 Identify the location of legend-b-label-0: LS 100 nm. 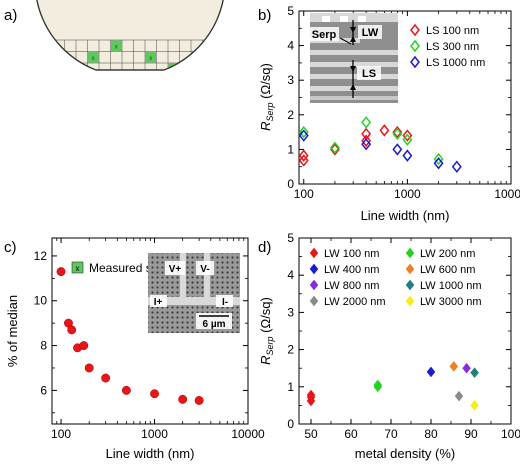
(452, 31).